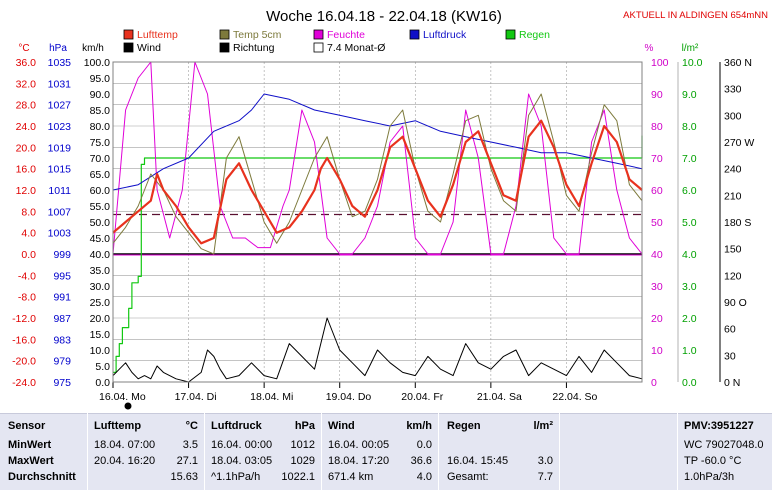  Describe the element at coordinates (733, 250) in the screenshot. I see `dir-tick-label: 150` at that location.